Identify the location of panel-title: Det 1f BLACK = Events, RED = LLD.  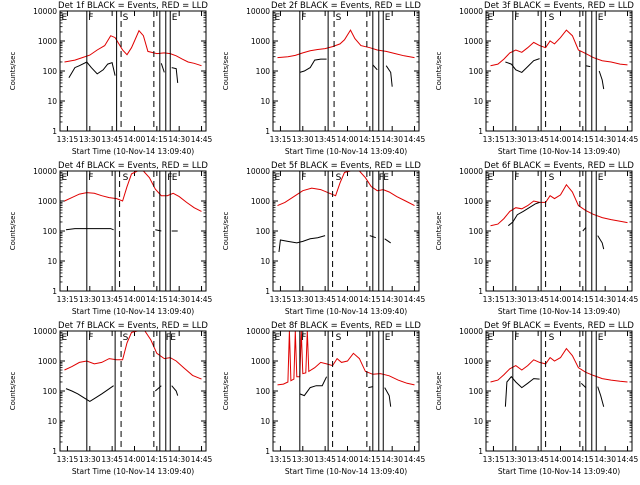
(133, 6).